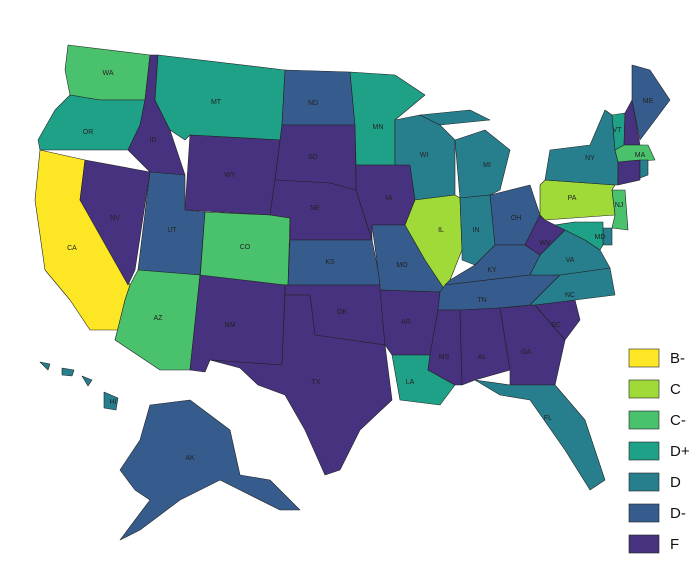 The image size is (700, 576). I want to click on state-label: HI, so click(113, 402).